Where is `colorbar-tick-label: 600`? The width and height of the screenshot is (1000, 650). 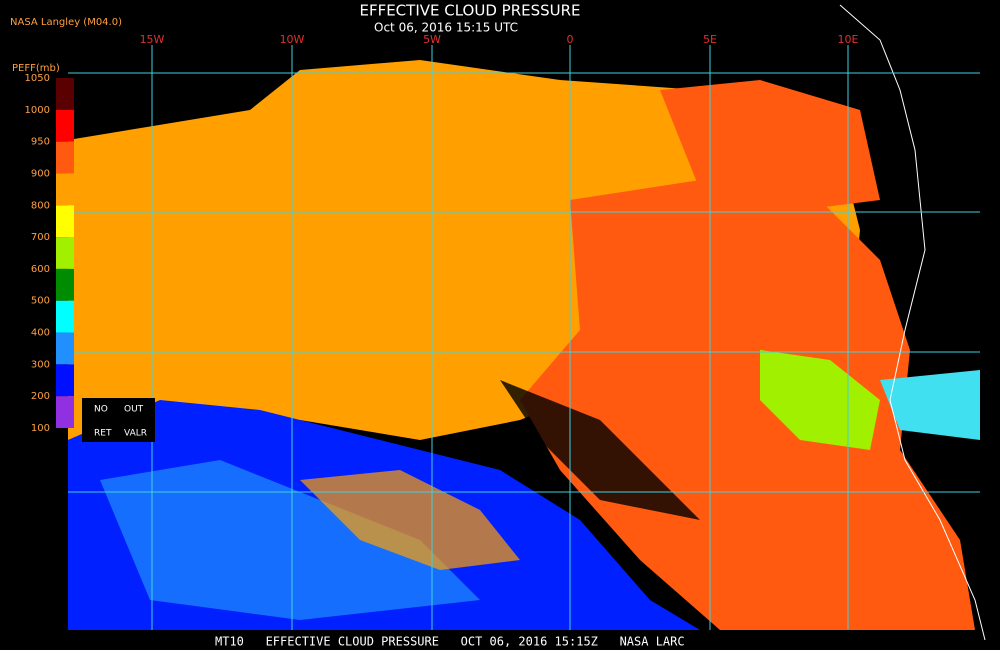
colorbar-tick-label: 600 is located at coordinates (40, 269).